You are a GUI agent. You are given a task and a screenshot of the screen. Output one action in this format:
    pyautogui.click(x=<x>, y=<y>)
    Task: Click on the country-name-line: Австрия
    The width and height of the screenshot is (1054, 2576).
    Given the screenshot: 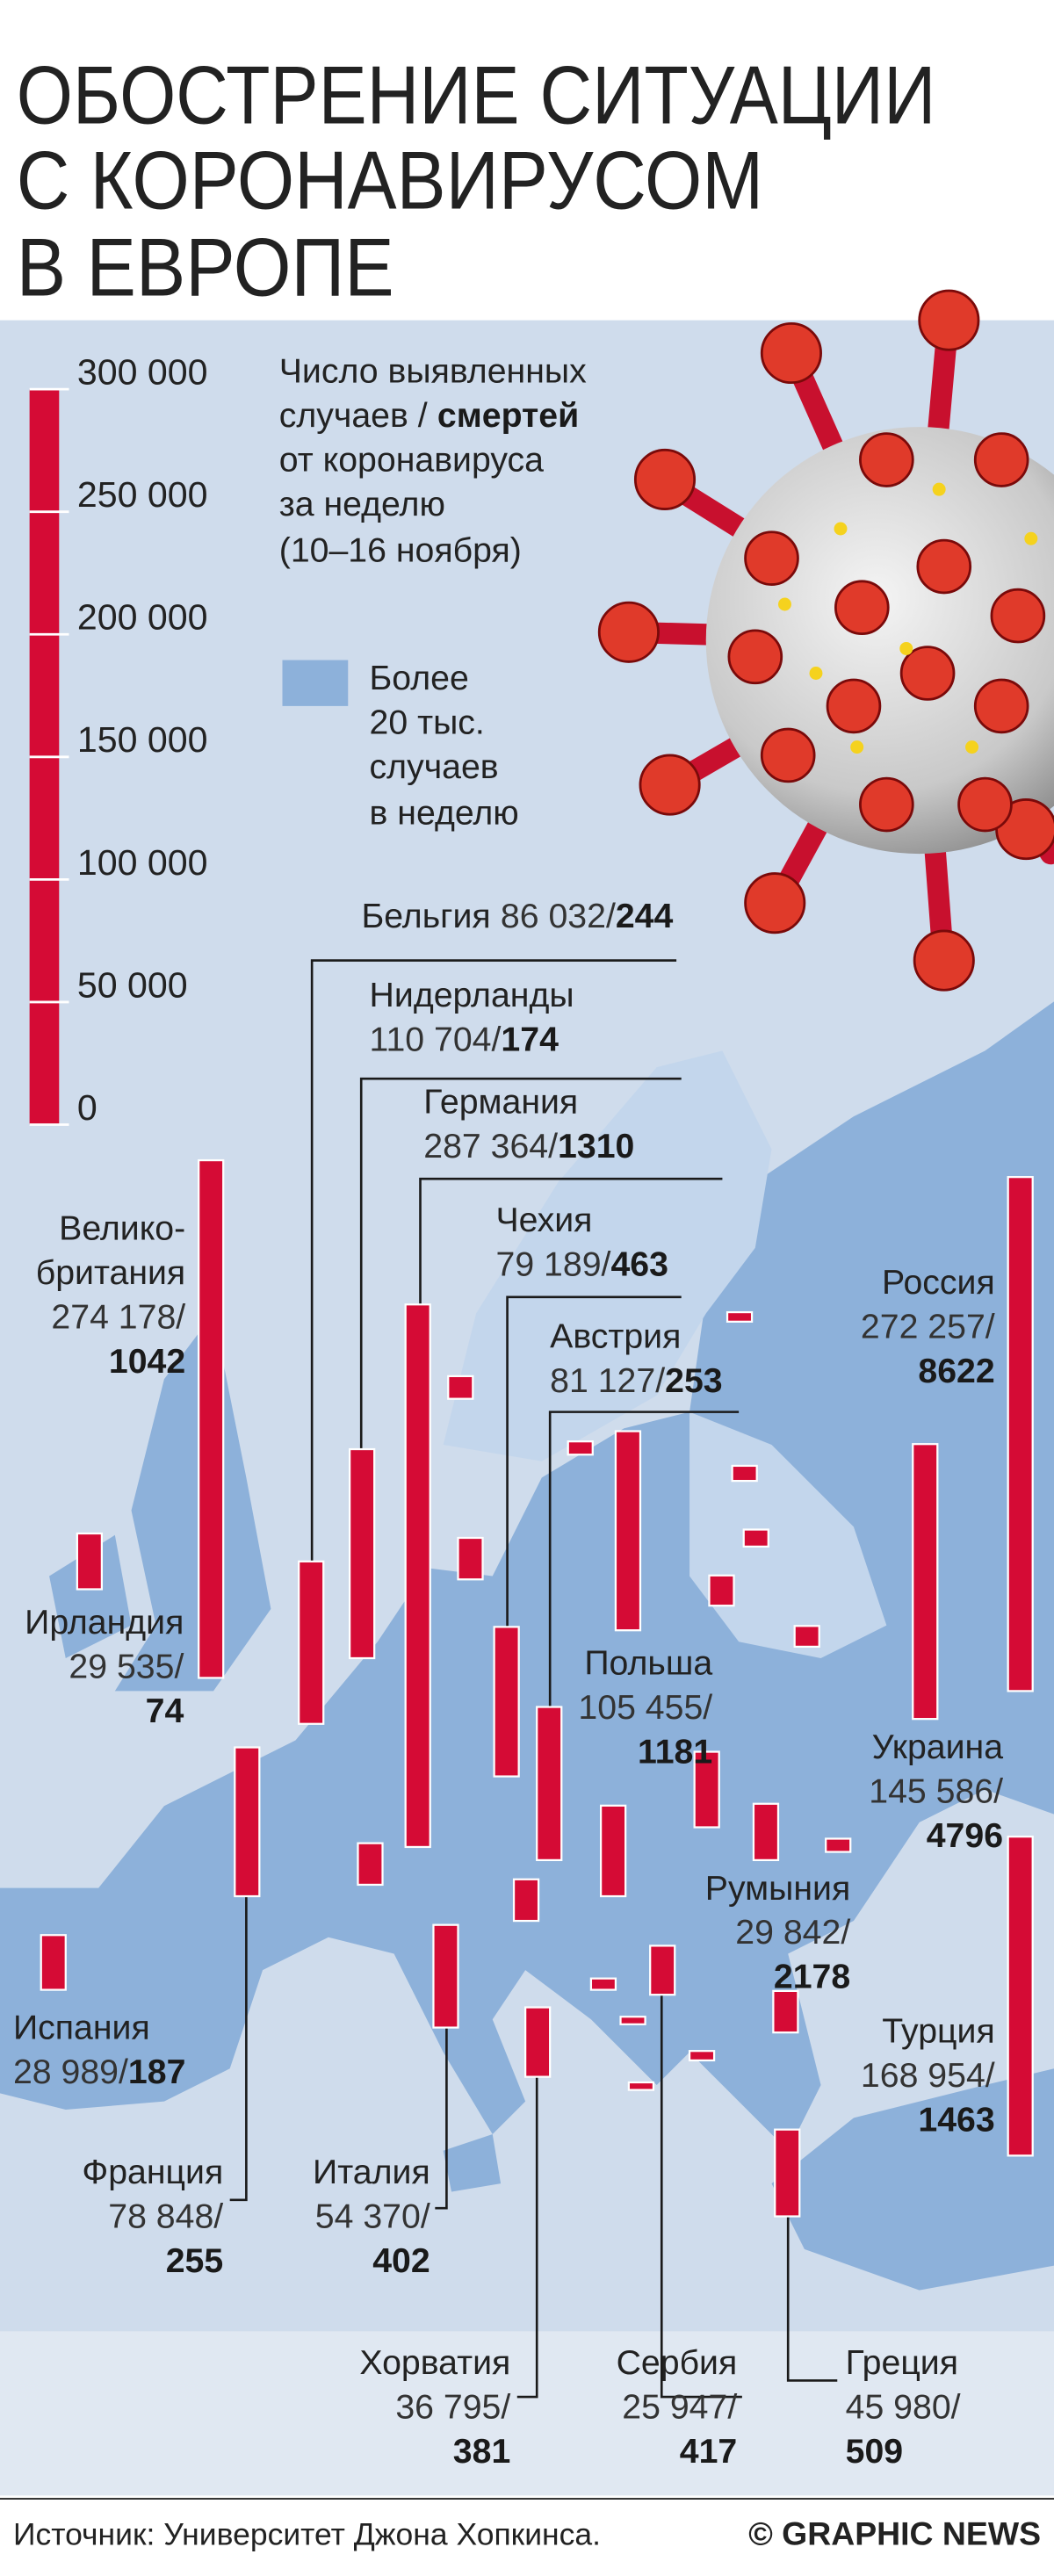 What is the action you would take?
    pyautogui.click(x=615, y=1336)
    